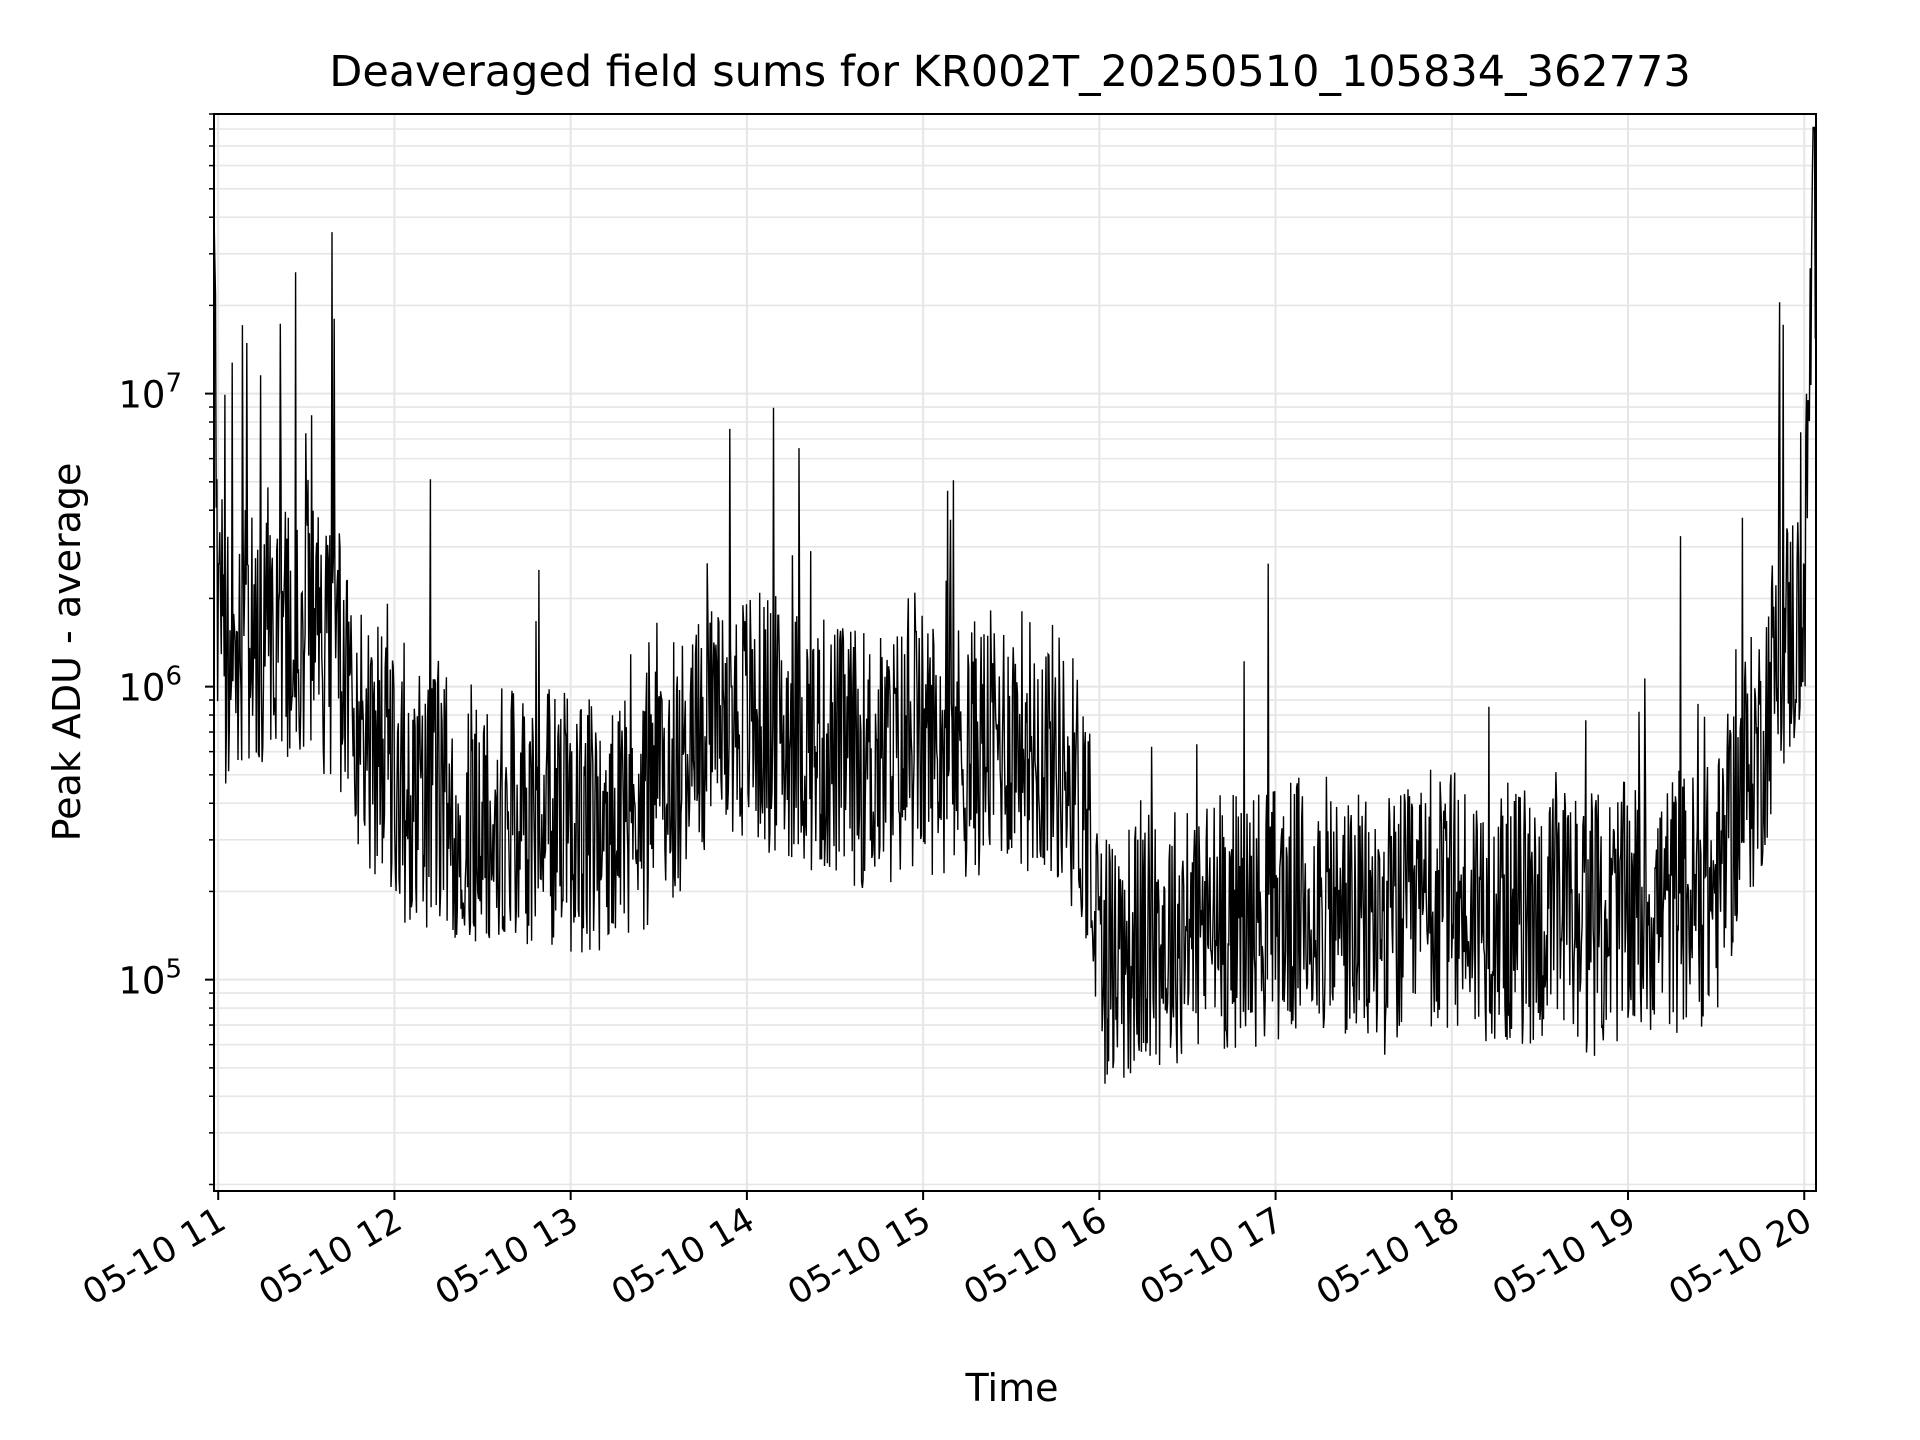 The width and height of the screenshot is (1920, 1440). I want to click on x-tick-label: 05-10 13, so click(507, 1256).